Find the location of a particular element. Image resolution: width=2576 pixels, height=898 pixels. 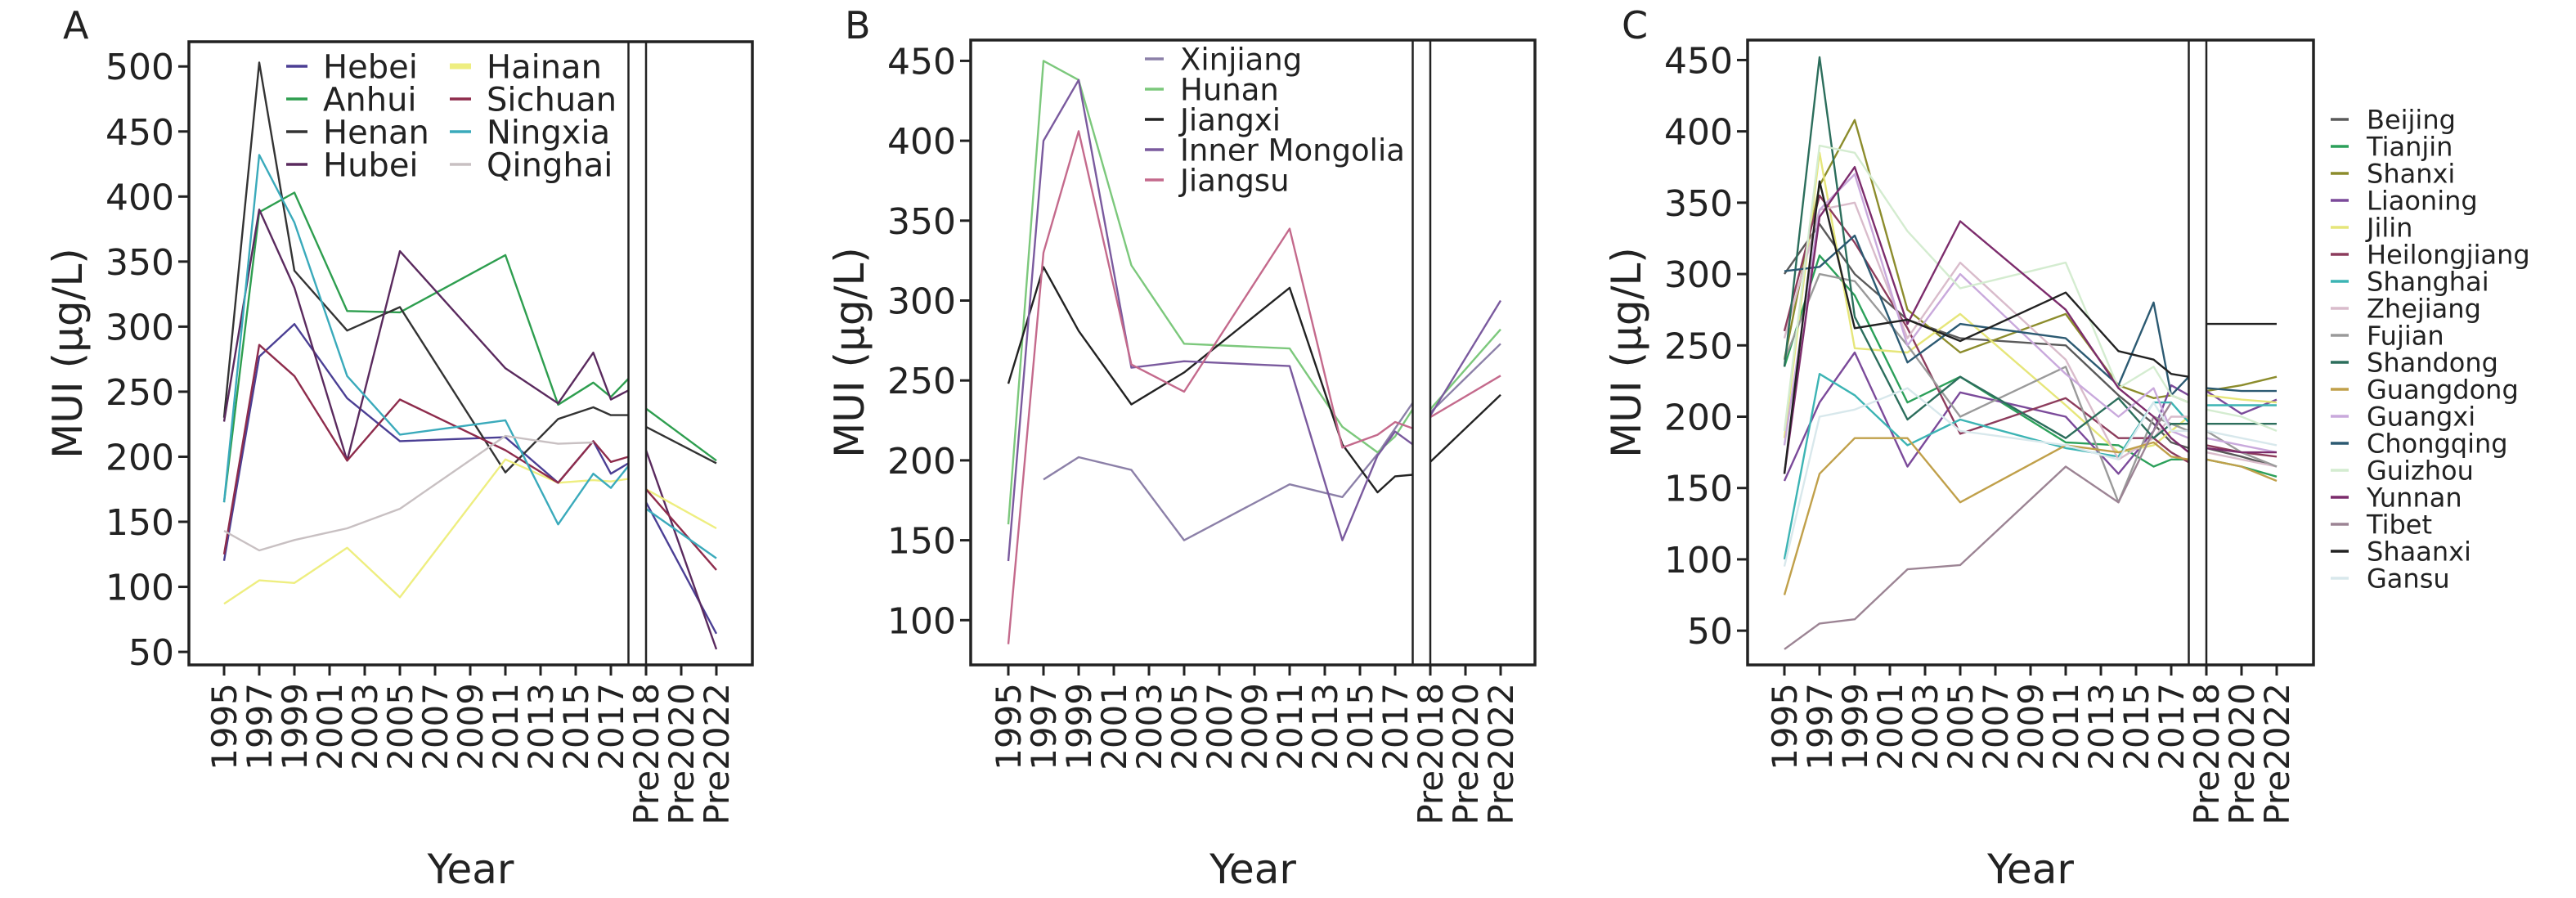

legend-label: Hubei is located at coordinates (371, 165).